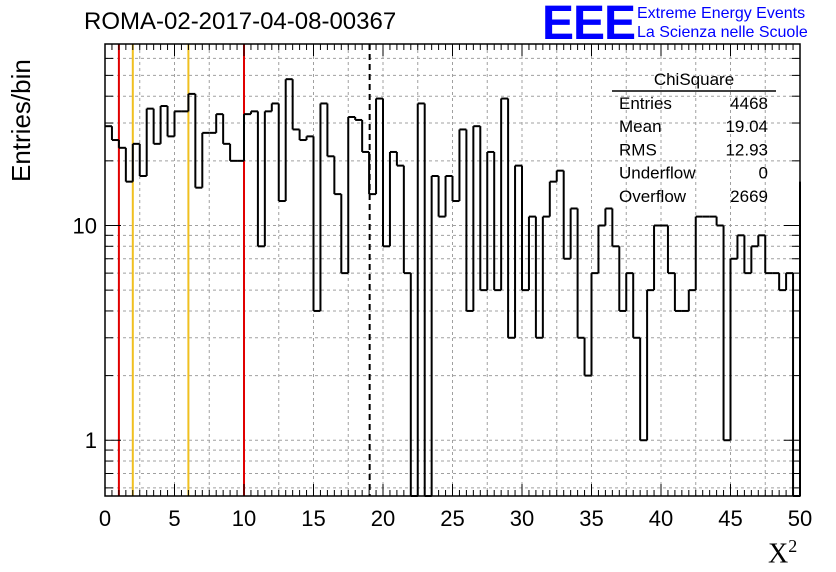 The height and width of the screenshot is (572, 836). I want to click on logo-caption-line2: La Scienza nelle Scuole, so click(722, 32).